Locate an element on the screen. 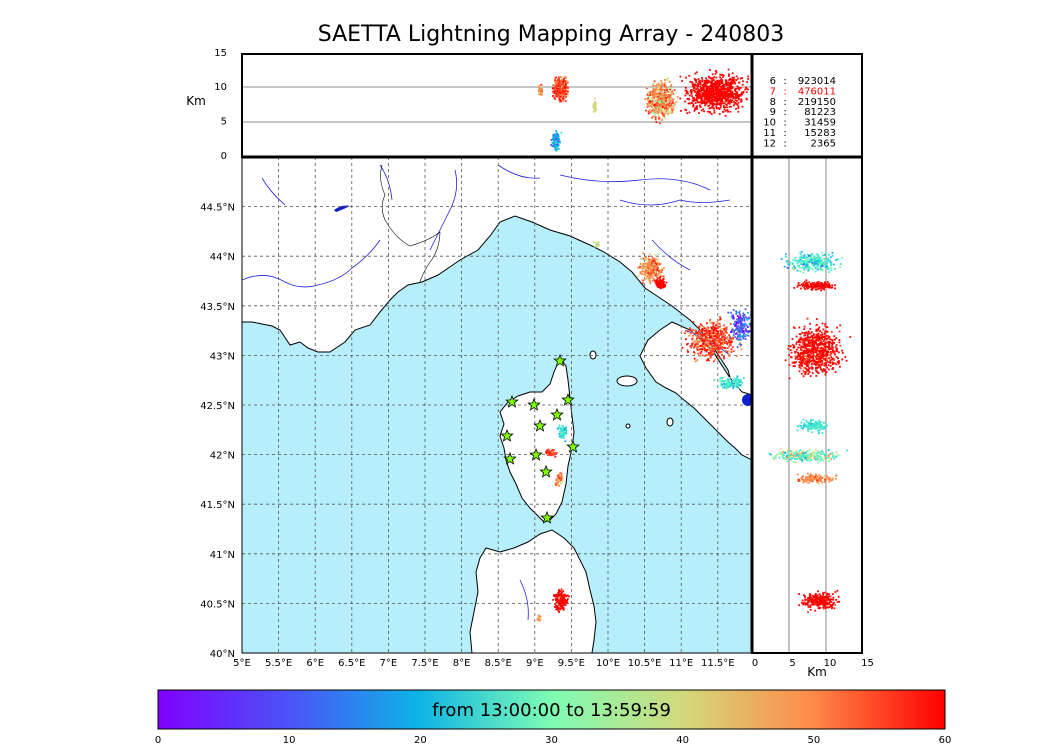 Image resolution: width=1050 pixels, height=750 pixels. station-star-icon is located at coordinates (547, 517).